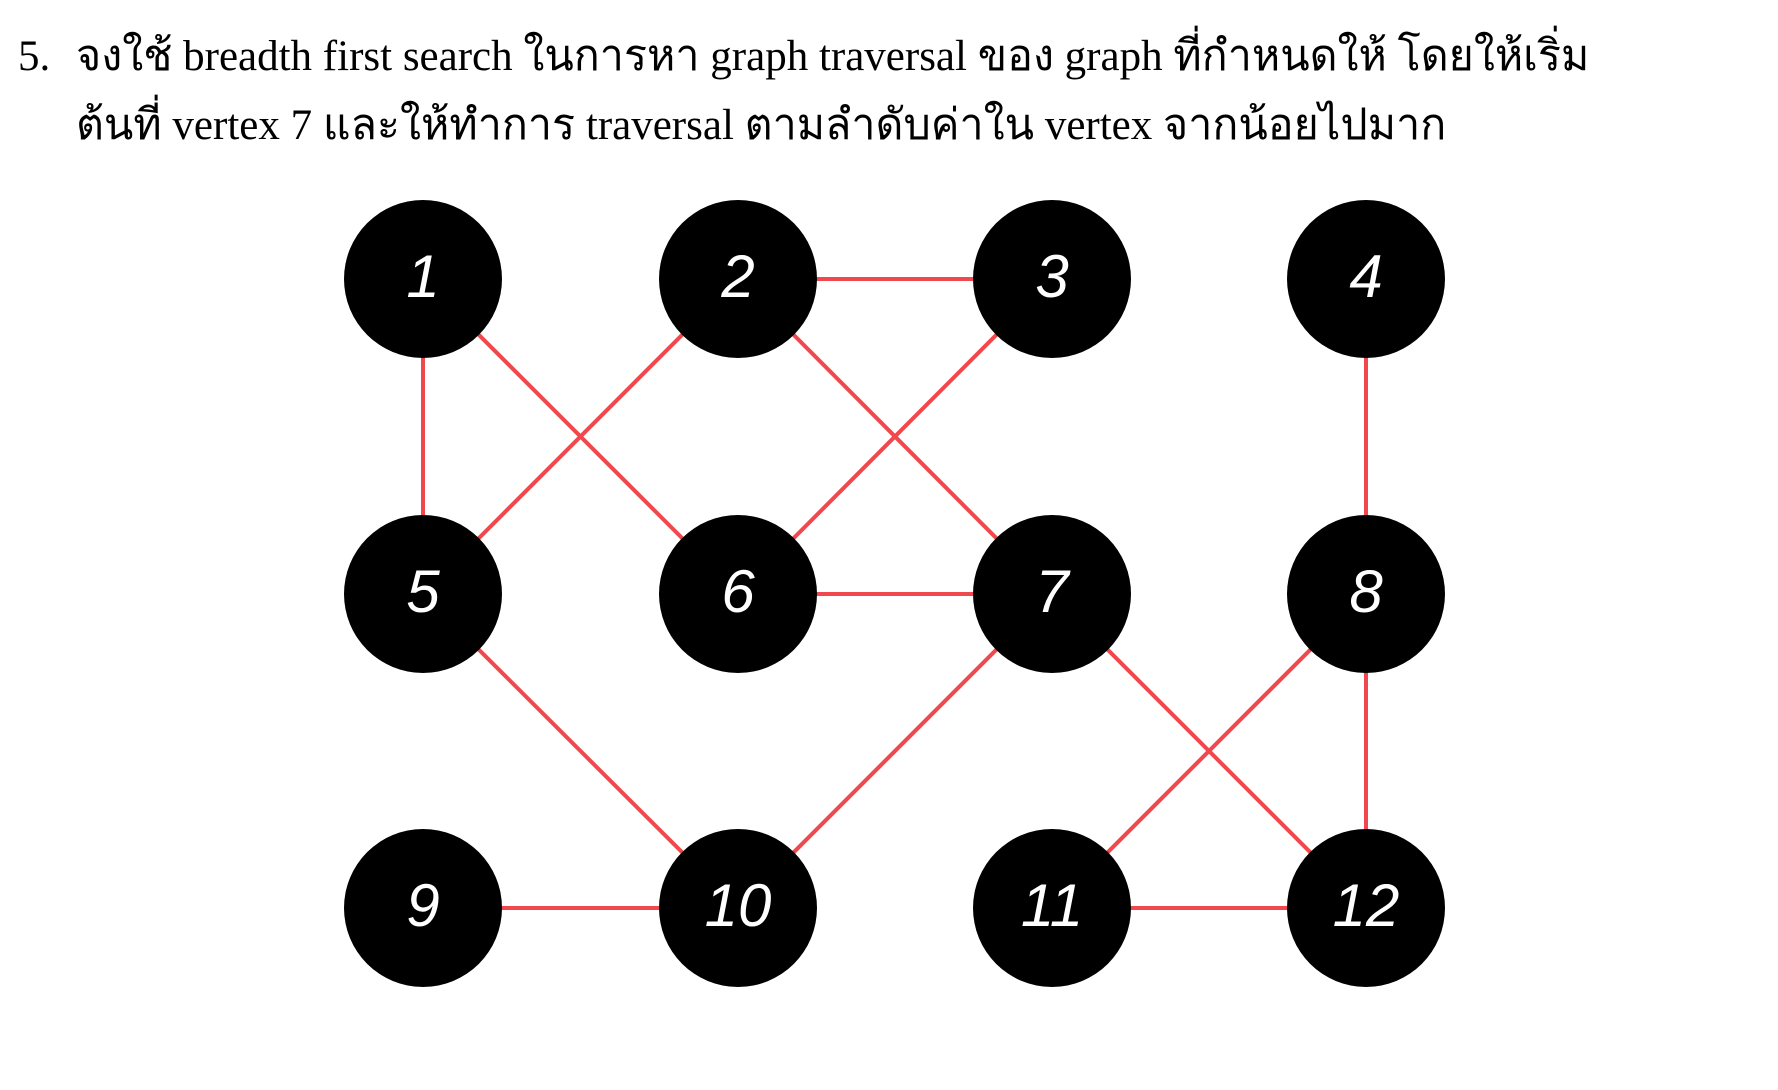  I want to click on vertex-12: 12, so click(1366, 908).